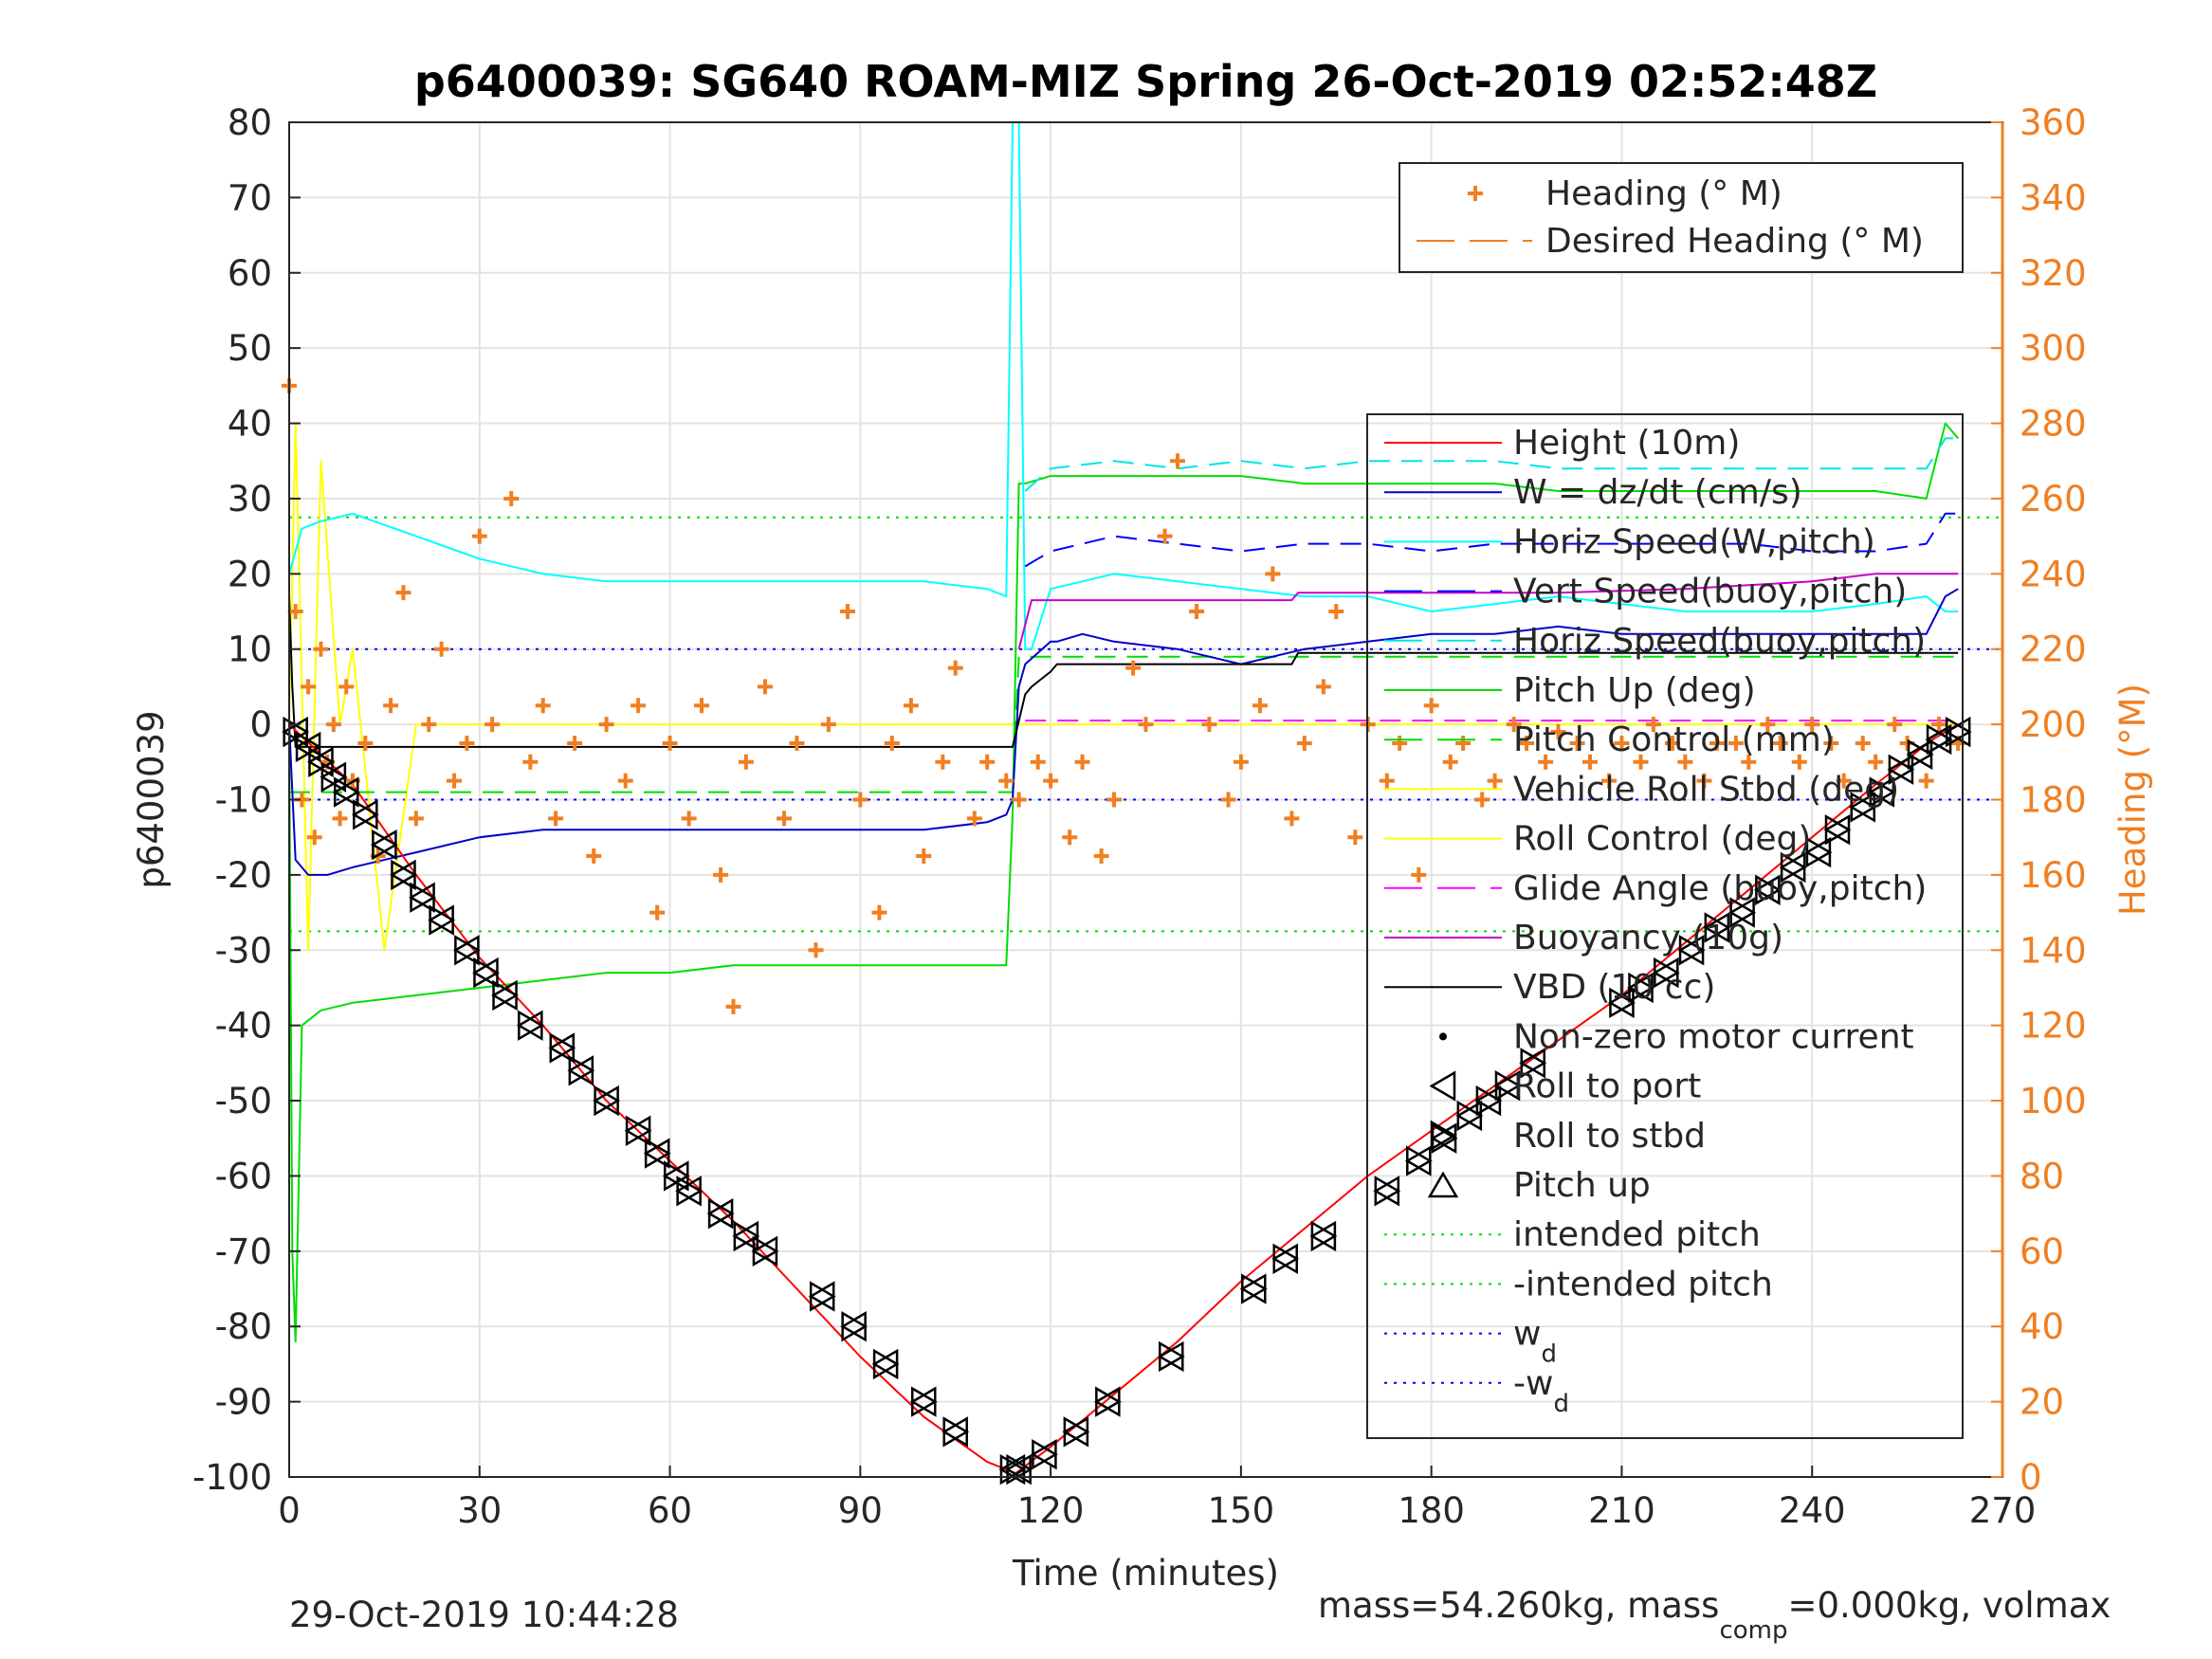  Describe the element at coordinates (1518, 1605) in the screenshot. I see `footer-mass-part1: mass=54.260kg, mass` at that location.